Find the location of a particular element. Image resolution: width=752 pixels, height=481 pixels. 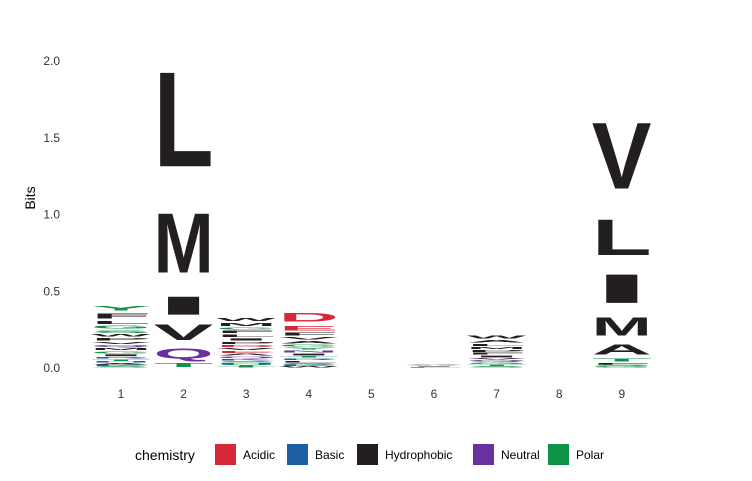

logo-letter-d-pos-3: D is located at coordinates (246, 346).